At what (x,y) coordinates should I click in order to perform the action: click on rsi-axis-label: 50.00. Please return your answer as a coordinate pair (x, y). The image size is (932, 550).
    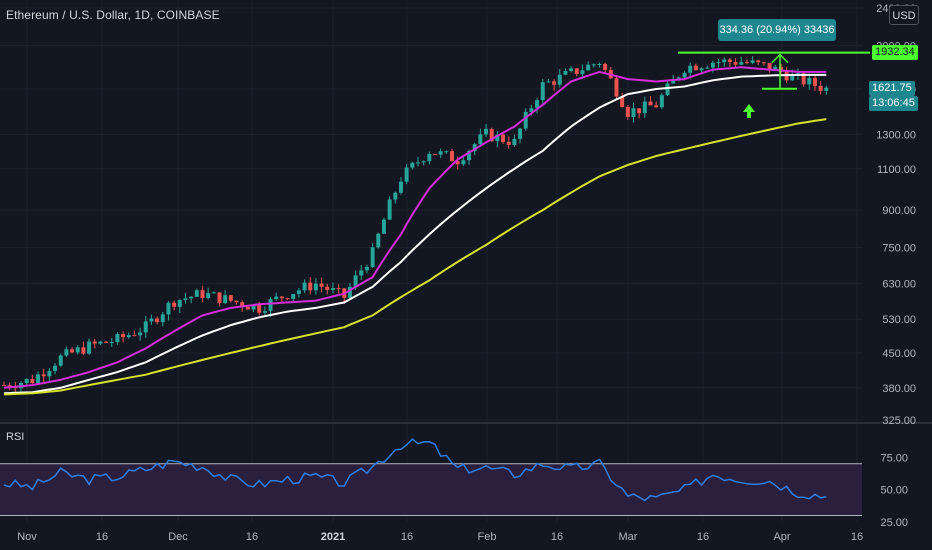
    Looking at the image, I should click on (894, 491).